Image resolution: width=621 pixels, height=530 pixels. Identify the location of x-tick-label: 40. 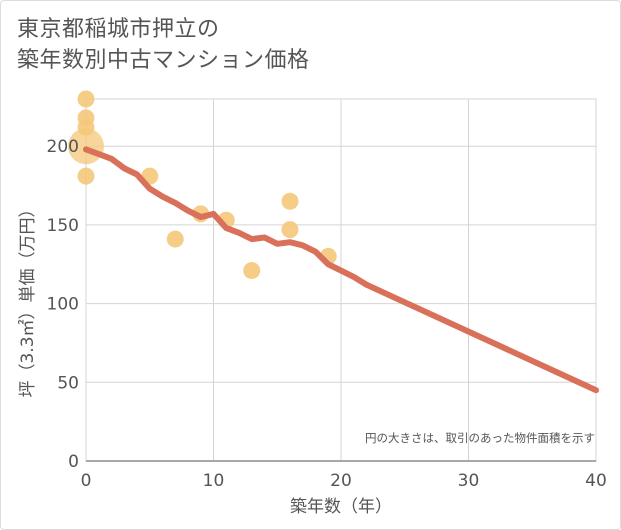
(596, 481).